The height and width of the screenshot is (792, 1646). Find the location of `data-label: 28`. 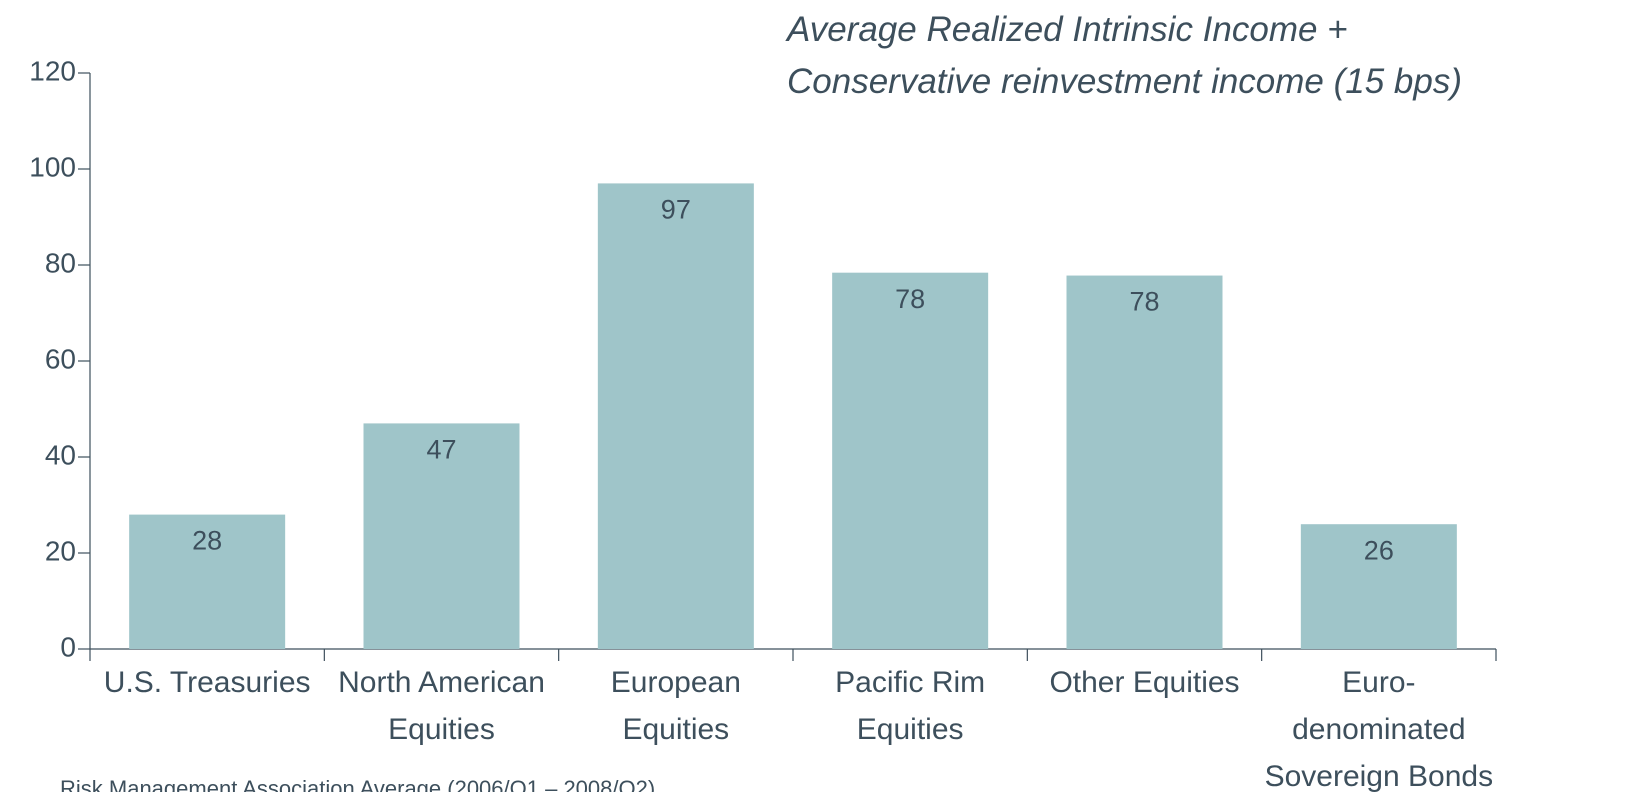

data-label: 28 is located at coordinates (207, 541).